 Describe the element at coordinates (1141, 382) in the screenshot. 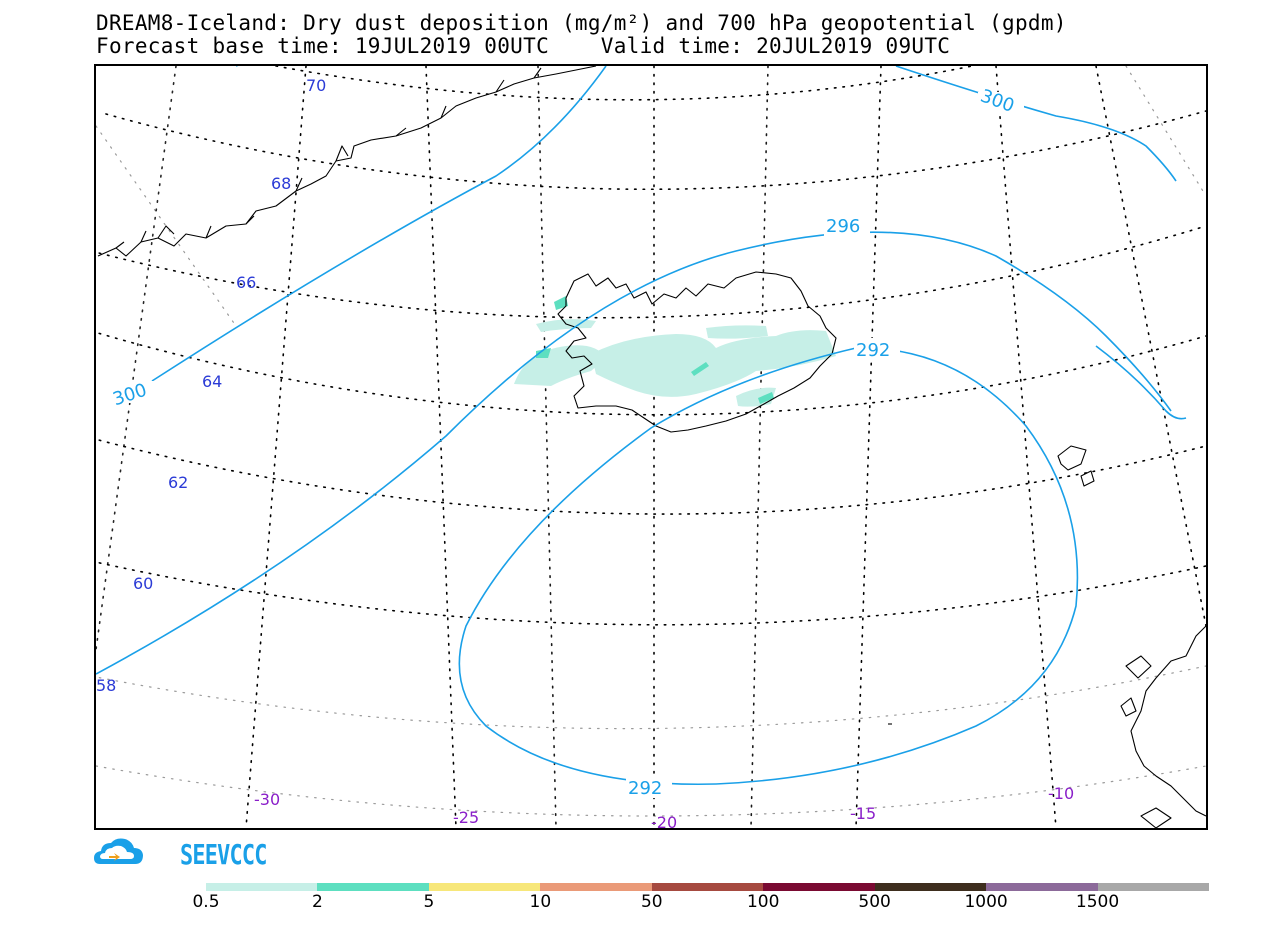

I see `contour-300-east` at that location.